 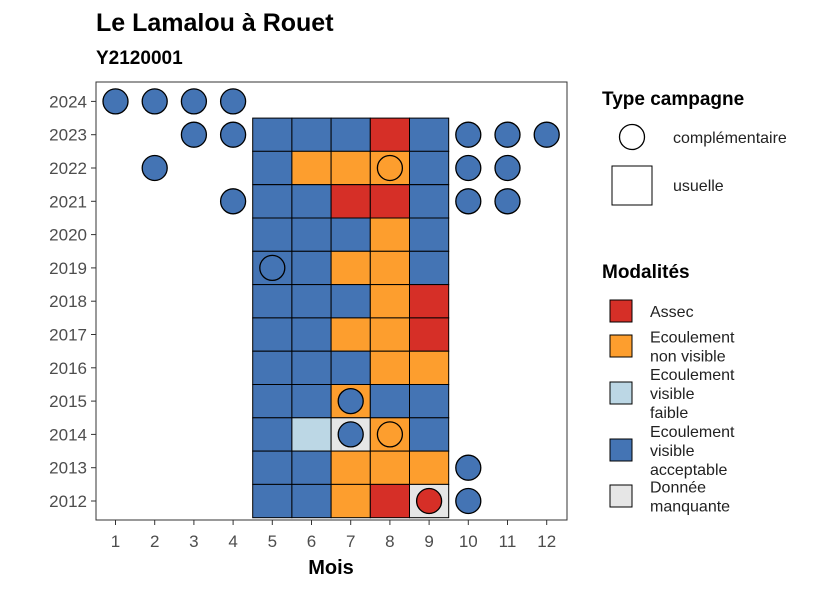 I want to click on legend-label-line: manquante, so click(x=690, y=507).